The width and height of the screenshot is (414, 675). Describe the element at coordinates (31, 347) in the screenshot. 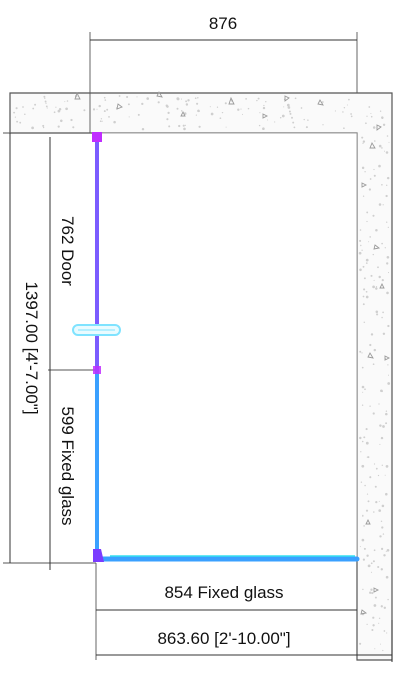

I see `left-overall-label: 1397.00 [4'-7.00"]` at that location.